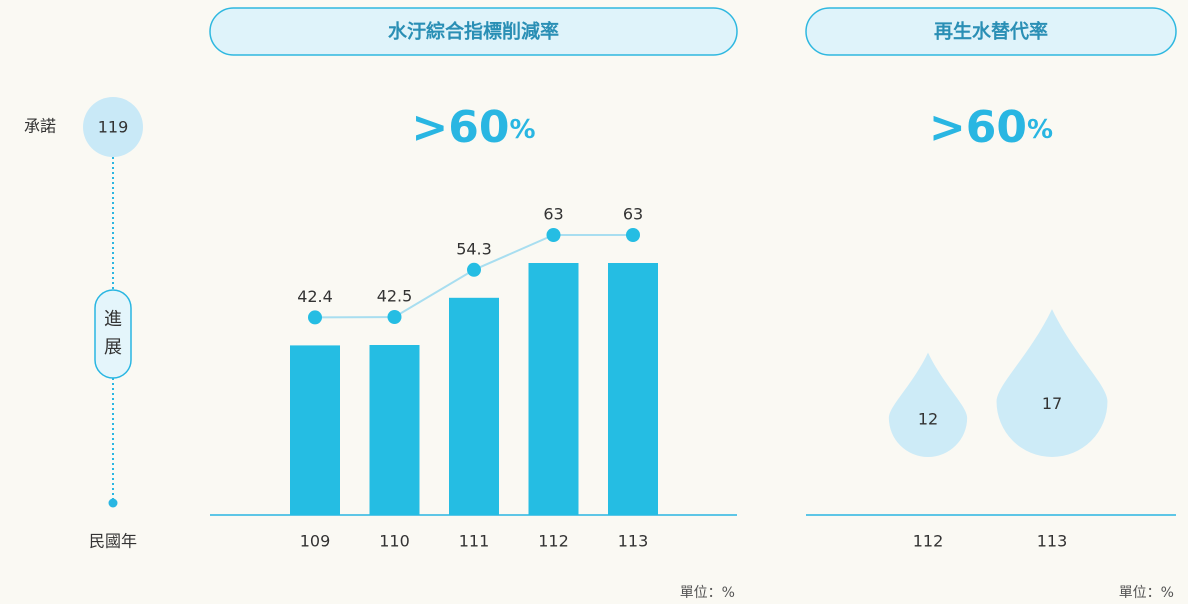 Image resolution: width=1188 pixels, height=604 pixels. I want to click on commit-year: 119, so click(113, 127).